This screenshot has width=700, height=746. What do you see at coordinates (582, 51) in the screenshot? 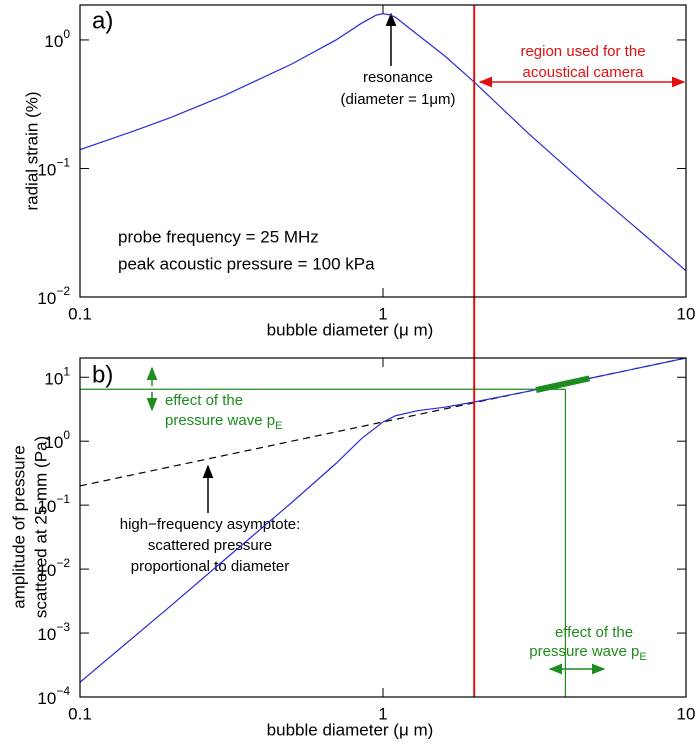
I see `annotation: region used for the` at bounding box center [582, 51].